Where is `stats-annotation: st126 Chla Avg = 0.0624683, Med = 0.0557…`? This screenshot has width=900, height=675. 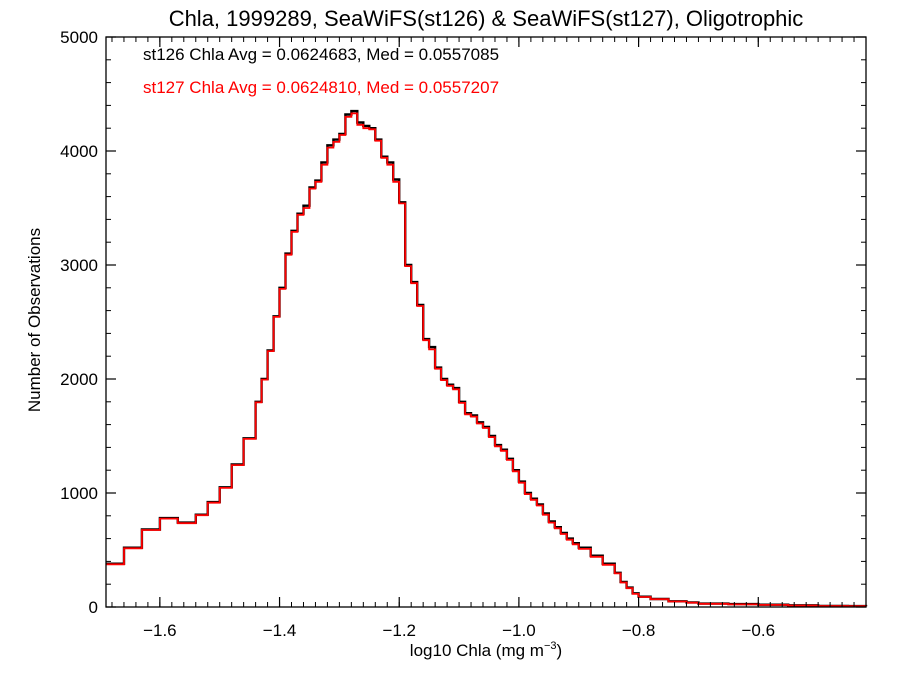
stats-annotation: st126 Chla Avg = 0.0624683, Med = 0.0557… is located at coordinates (321, 54).